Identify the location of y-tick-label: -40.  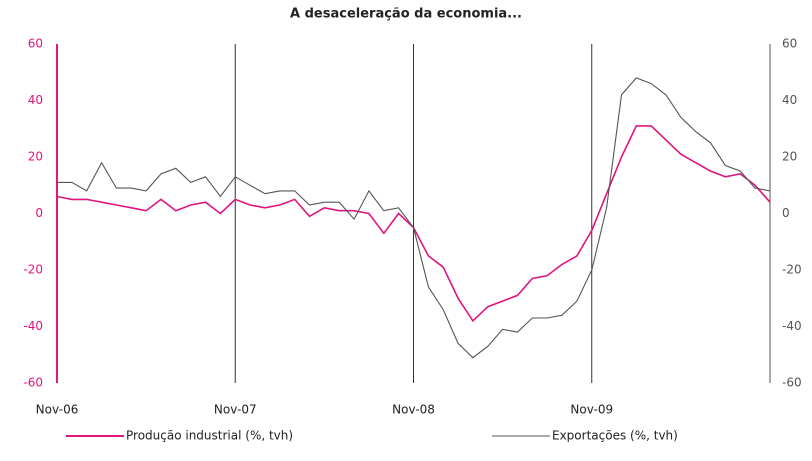
(33, 326).